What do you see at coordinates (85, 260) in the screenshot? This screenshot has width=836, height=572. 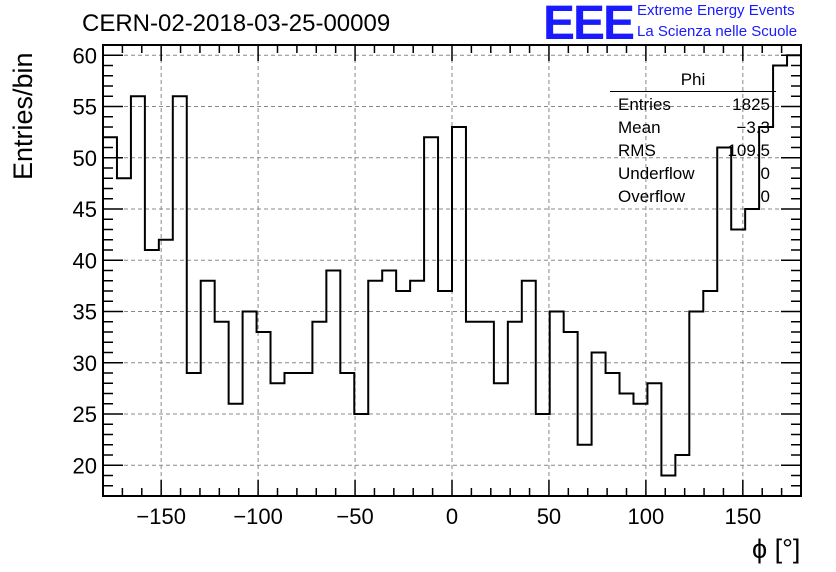 I see `y-tick-label: 40` at bounding box center [85, 260].